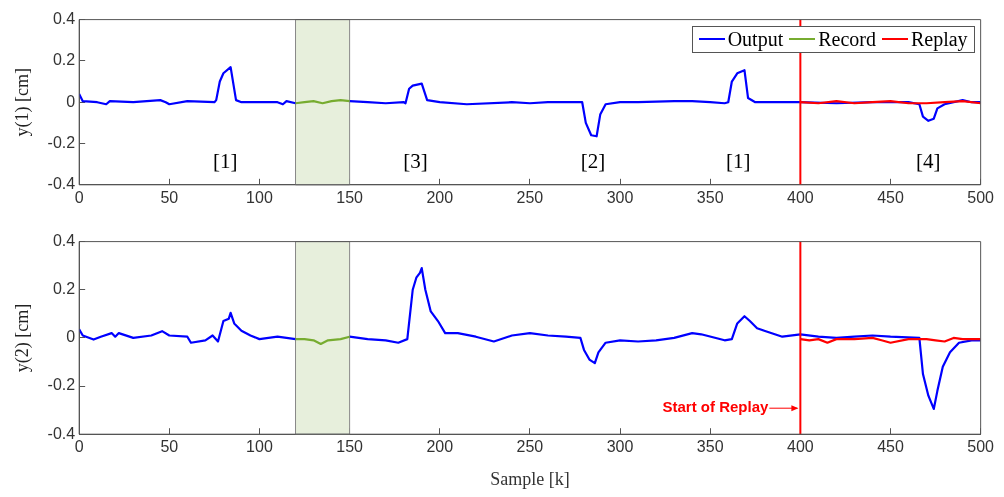 This screenshot has height=497, width=1004. What do you see at coordinates (847, 39) in the screenshot?
I see `legend-label: Record` at bounding box center [847, 39].